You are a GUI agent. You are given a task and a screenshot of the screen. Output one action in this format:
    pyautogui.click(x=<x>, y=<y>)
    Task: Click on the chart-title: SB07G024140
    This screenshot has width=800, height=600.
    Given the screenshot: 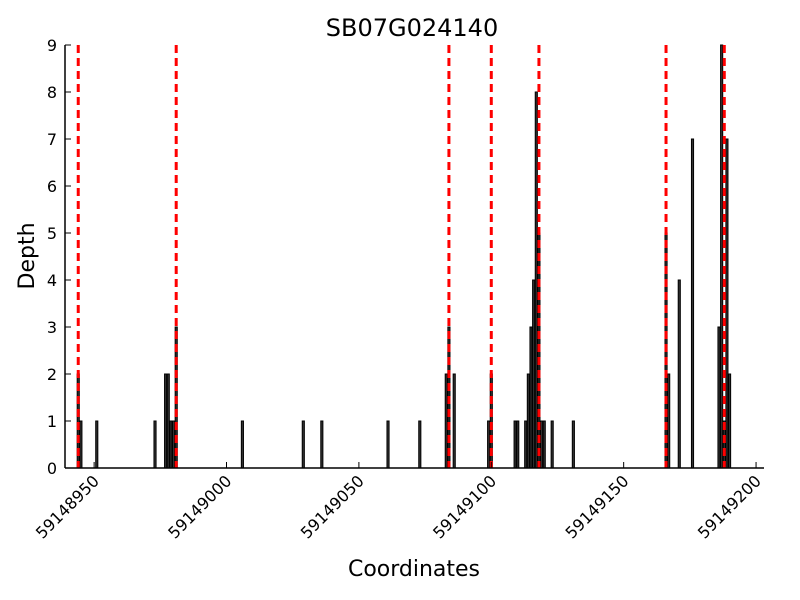 What is the action you would take?
    pyautogui.click(x=412, y=28)
    